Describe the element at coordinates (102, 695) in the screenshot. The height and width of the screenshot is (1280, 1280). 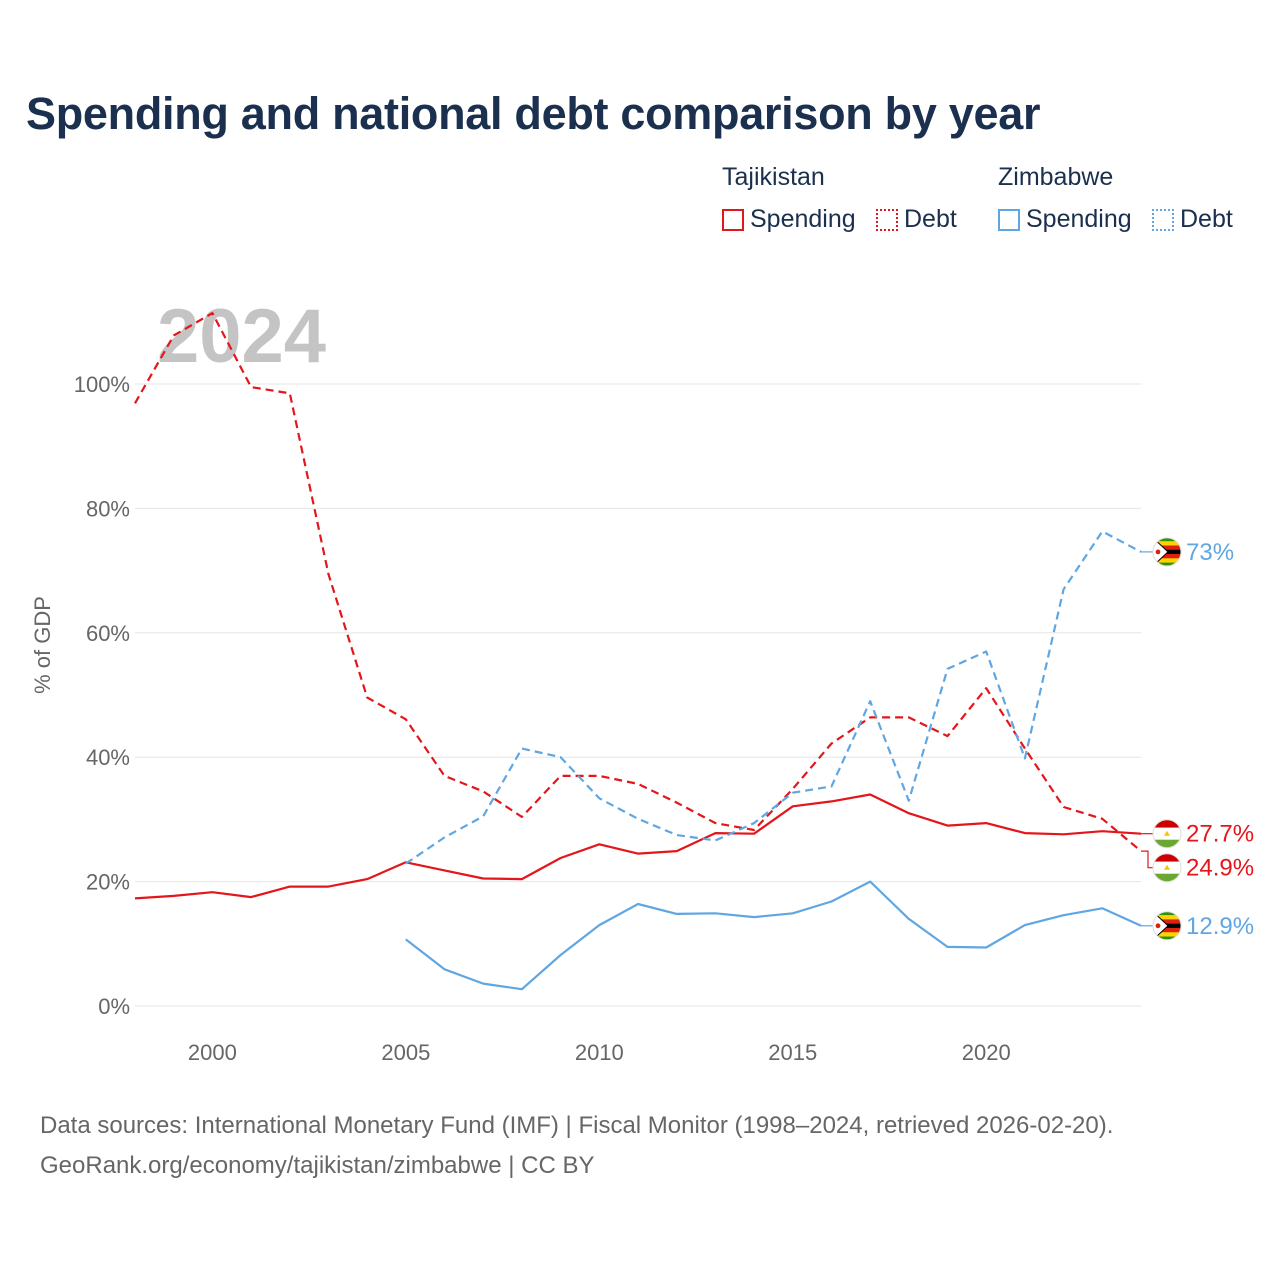
I see `y-axis-ticks: 0% 20% 40% 60% 80% 100%` at that location.